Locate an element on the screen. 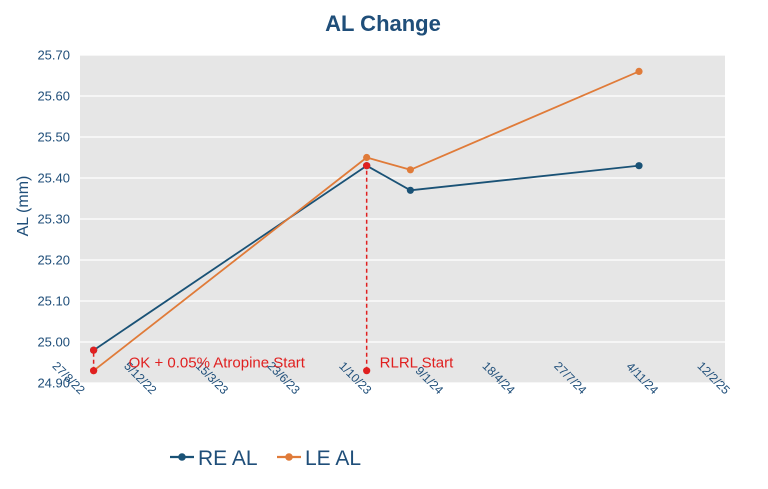 The height and width of the screenshot is (489, 768). y-tick-label: 25.60 is located at coordinates (53, 96).